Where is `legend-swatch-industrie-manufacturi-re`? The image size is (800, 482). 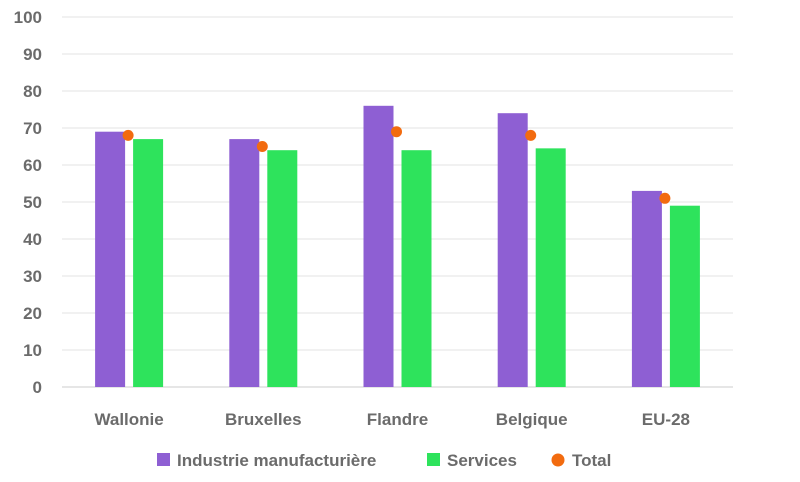
legend-swatch-industrie-manufacturi-re is located at coordinates (163, 459).